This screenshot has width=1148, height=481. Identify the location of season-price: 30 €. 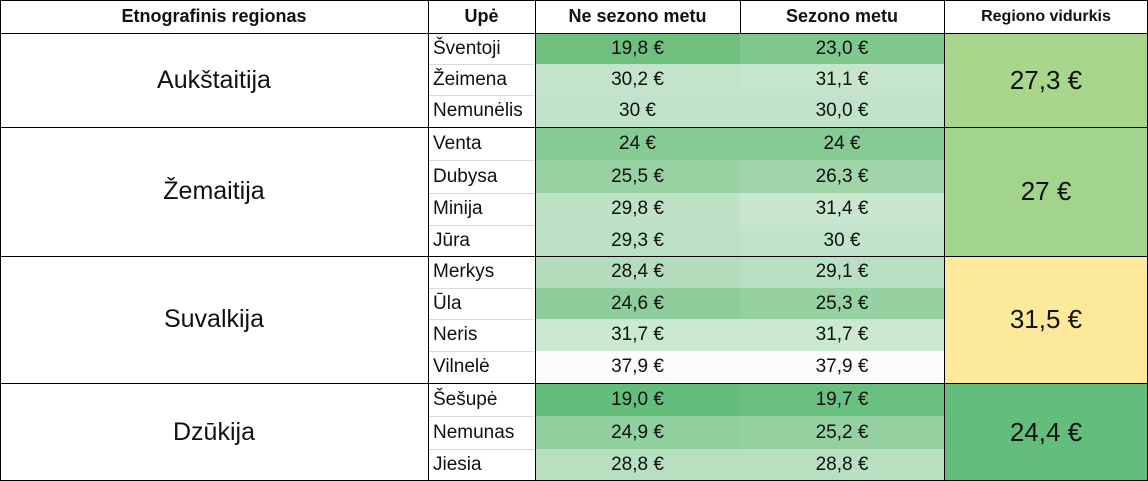
(842, 240).